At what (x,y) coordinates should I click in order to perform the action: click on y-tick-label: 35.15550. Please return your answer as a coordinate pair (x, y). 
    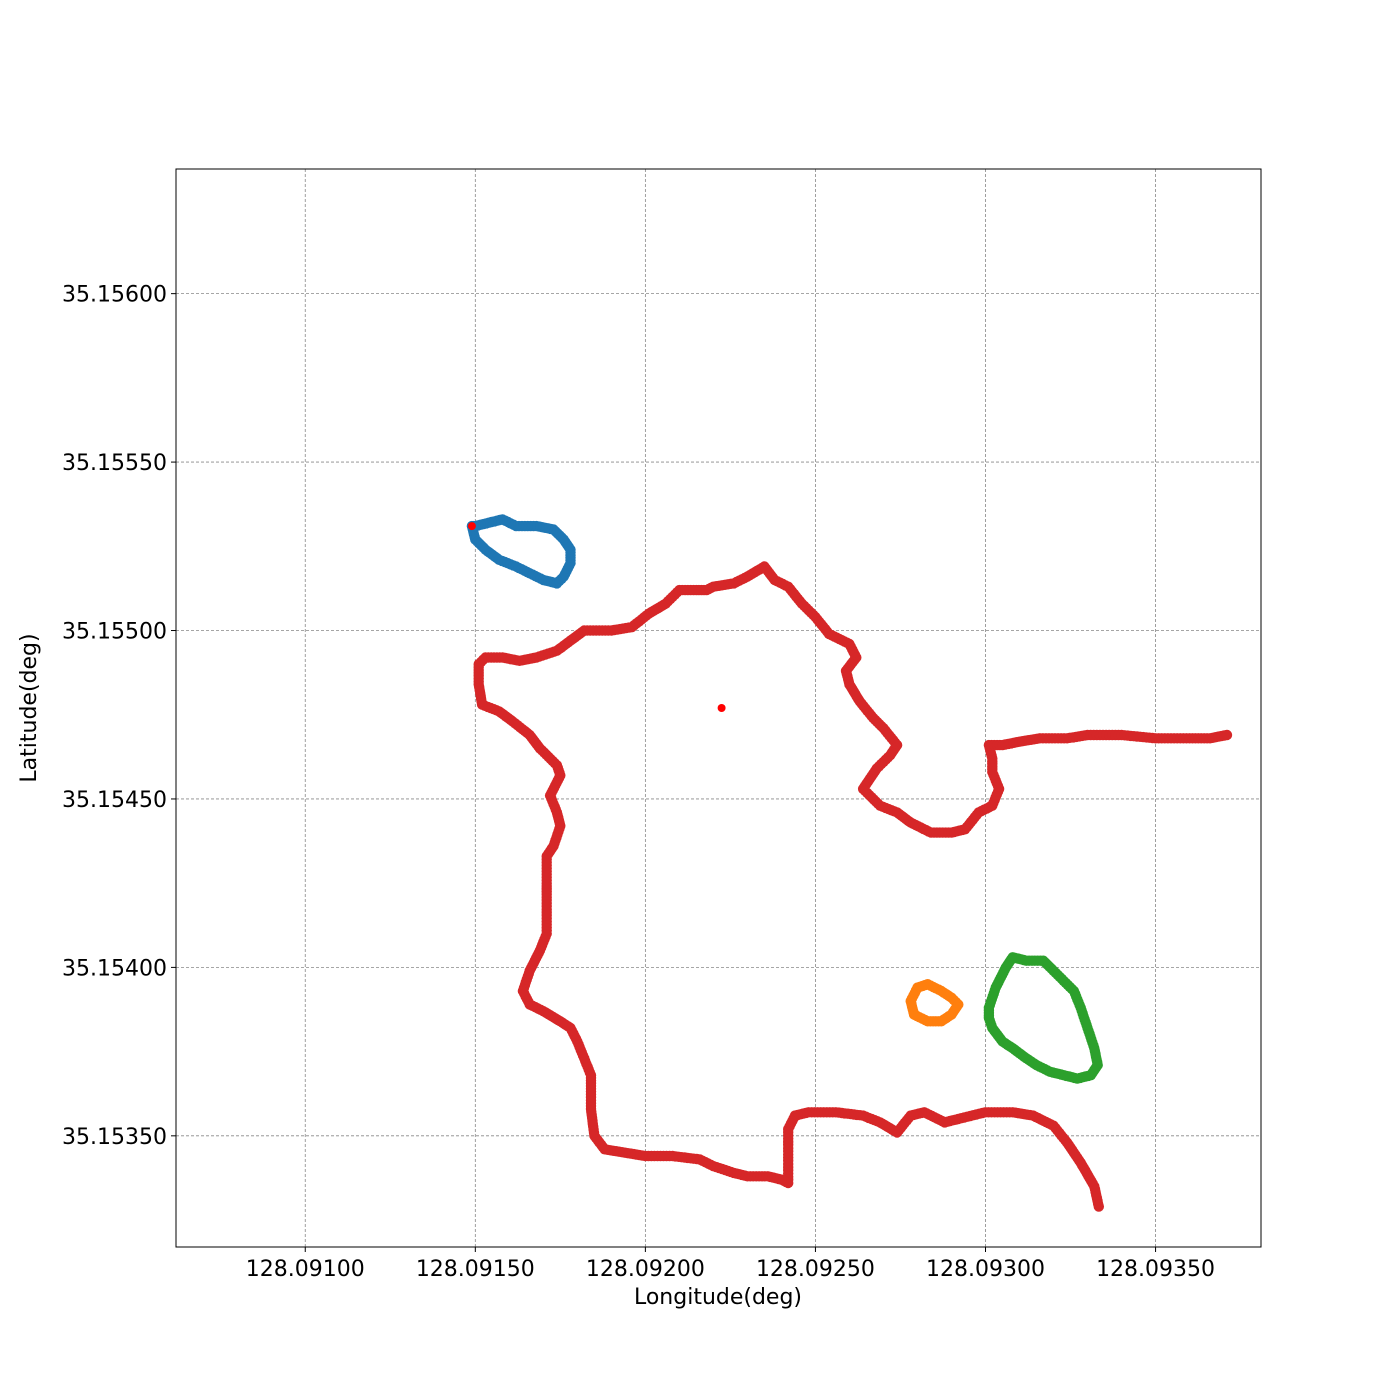
    Looking at the image, I should click on (114, 463).